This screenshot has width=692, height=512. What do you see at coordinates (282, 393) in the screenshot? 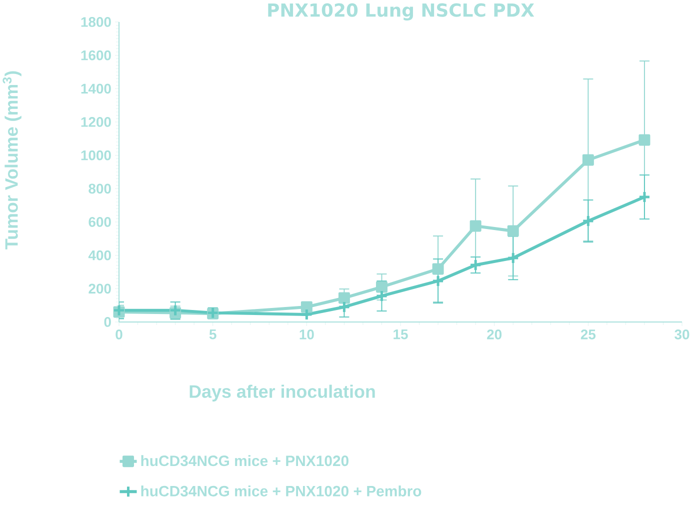
I see `x-axis-title: Days after inoculation` at bounding box center [282, 393].